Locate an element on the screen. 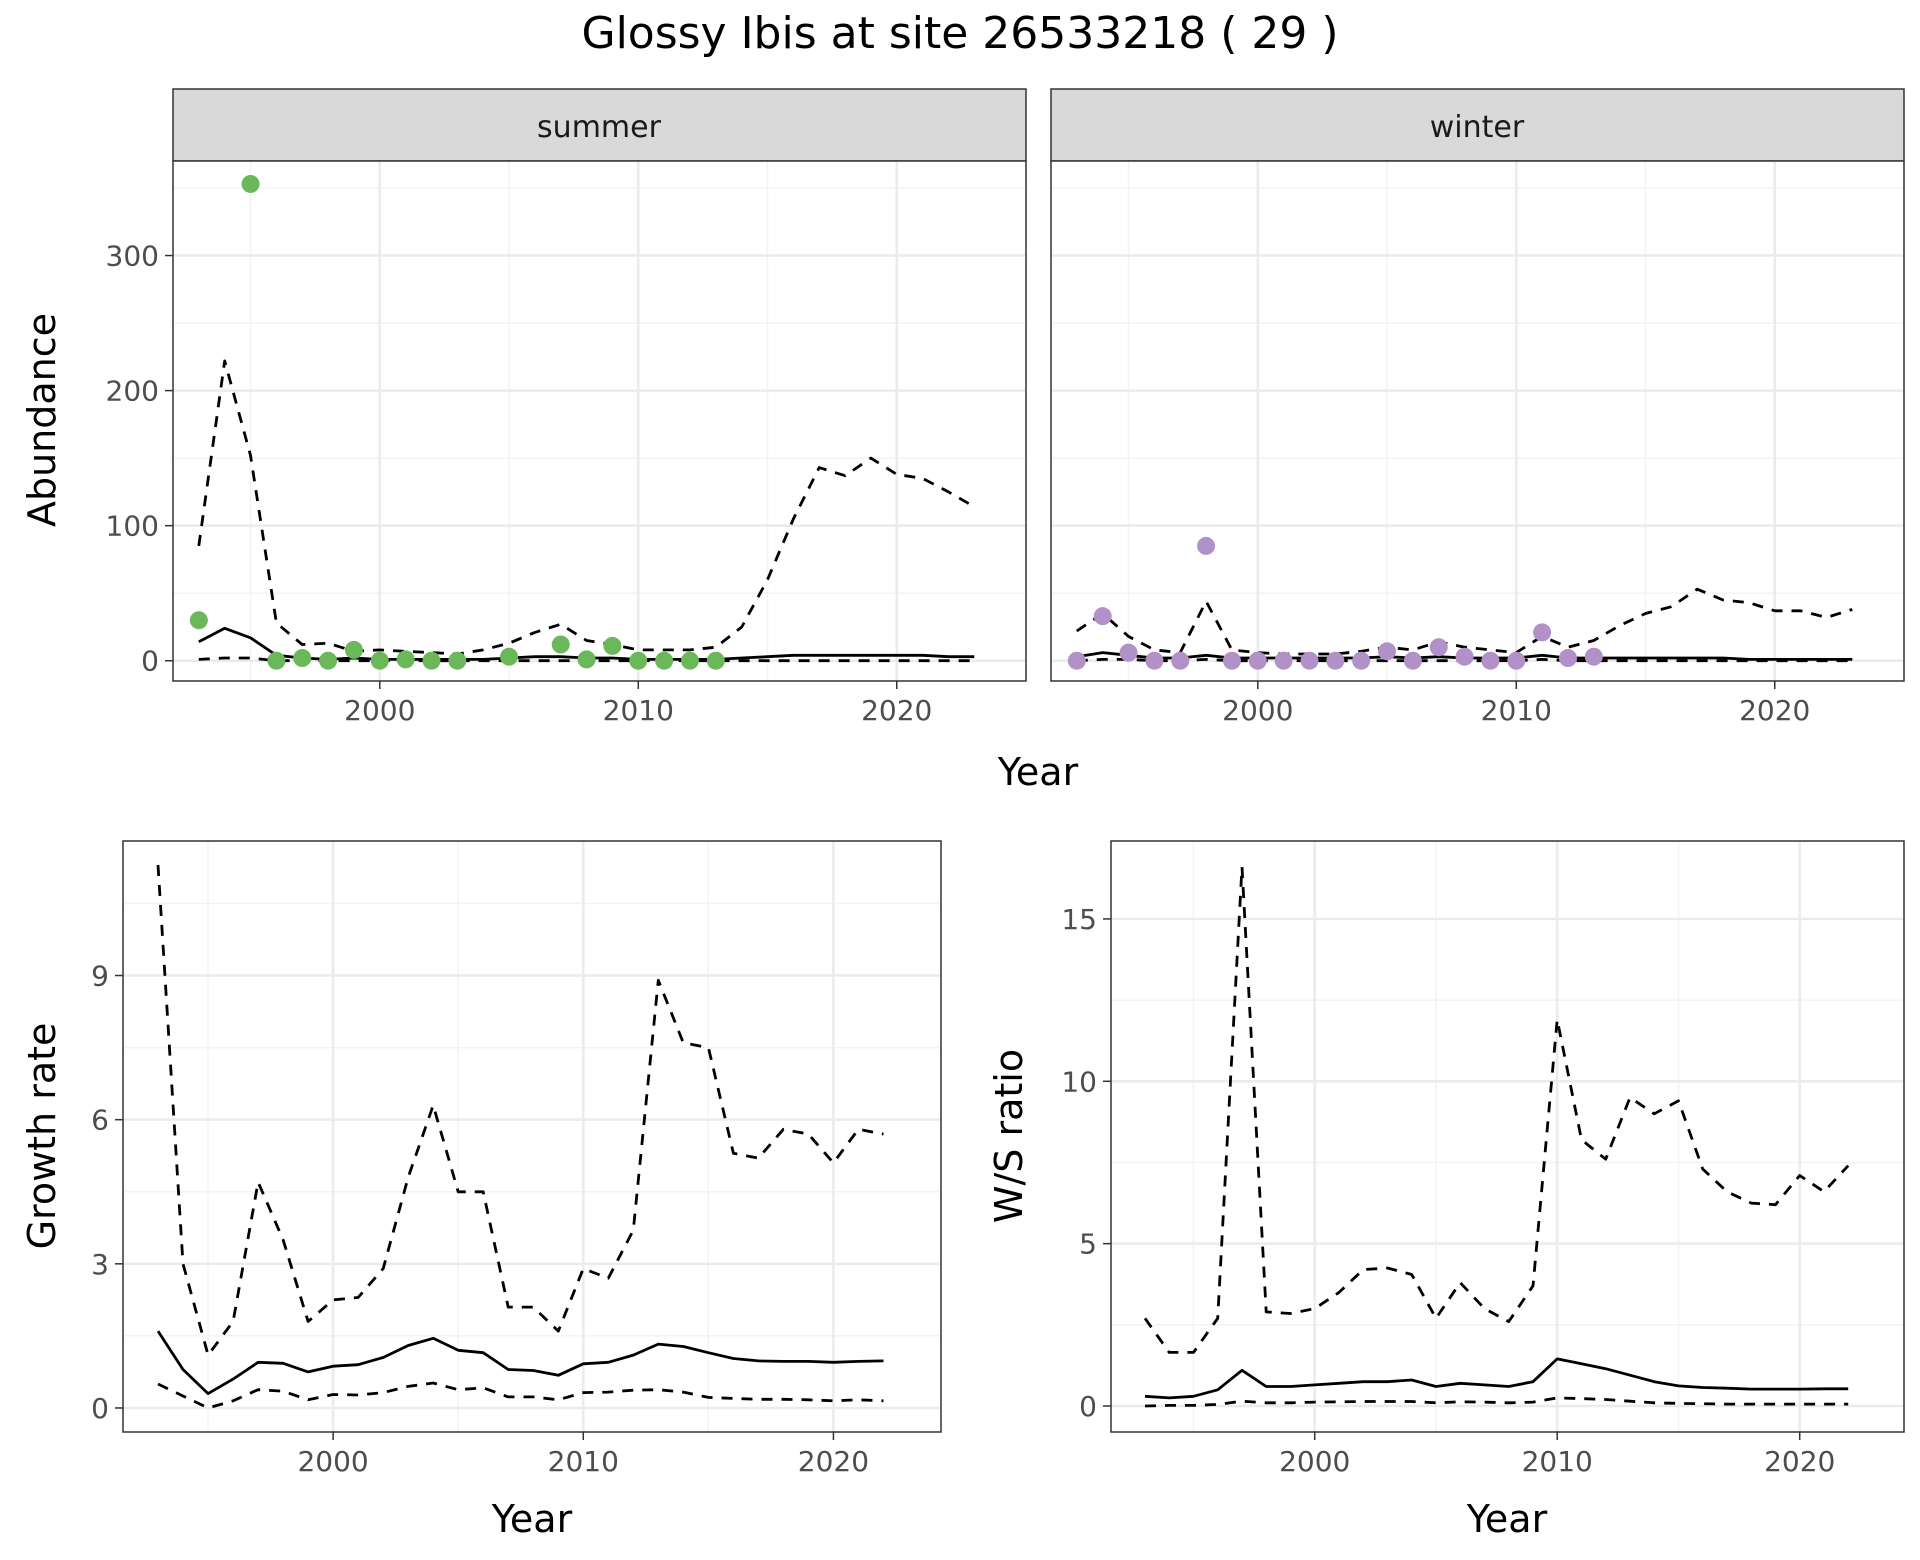  figure-title: Glossy Ibis at site 26533218 ( 29 ) is located at coordinates (959, 33).